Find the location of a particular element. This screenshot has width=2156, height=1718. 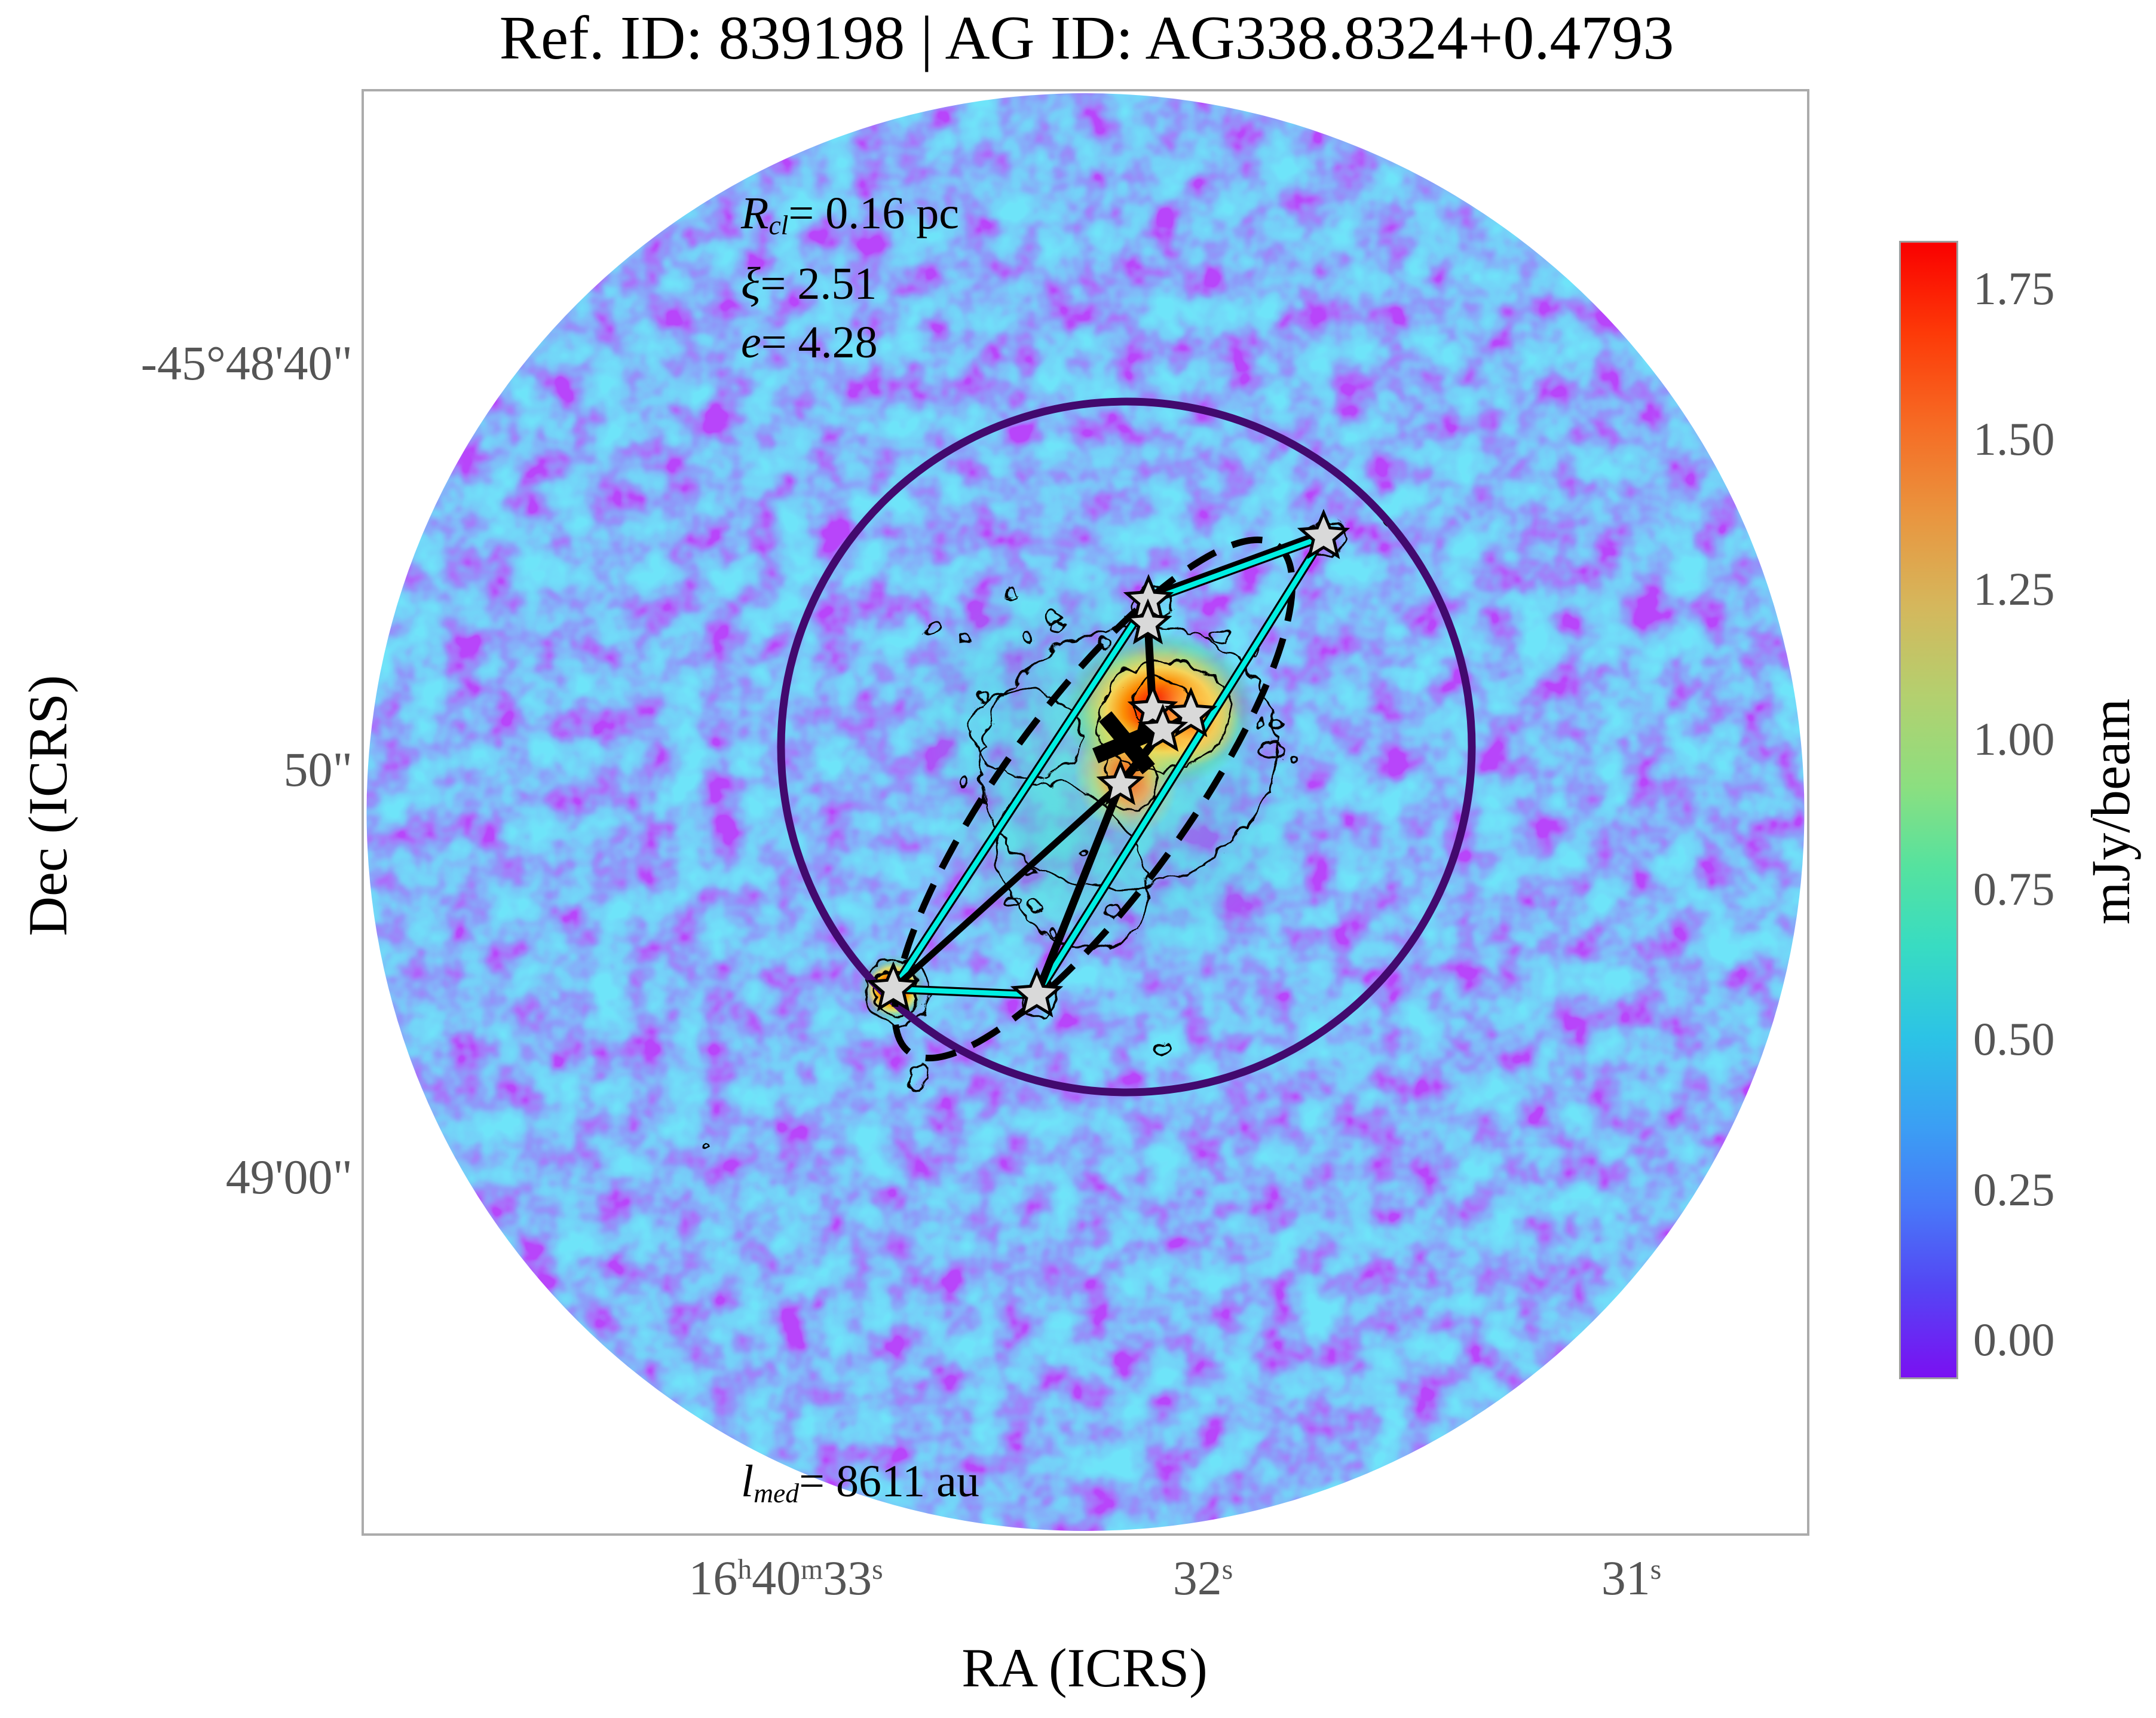

annotation-line-rcl: Rcl= 0.16 pc is located at coordinates (850, 214).